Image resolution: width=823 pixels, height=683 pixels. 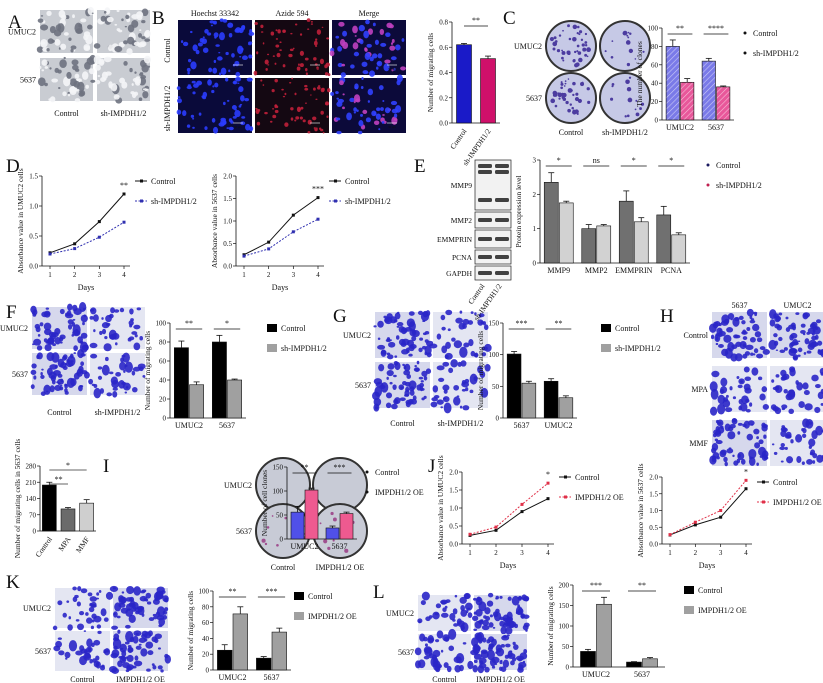 What do you see at coordinates (13, 166) in the screenshot?
I see `panel-letter-D: D` at bounding box center [13, 166].